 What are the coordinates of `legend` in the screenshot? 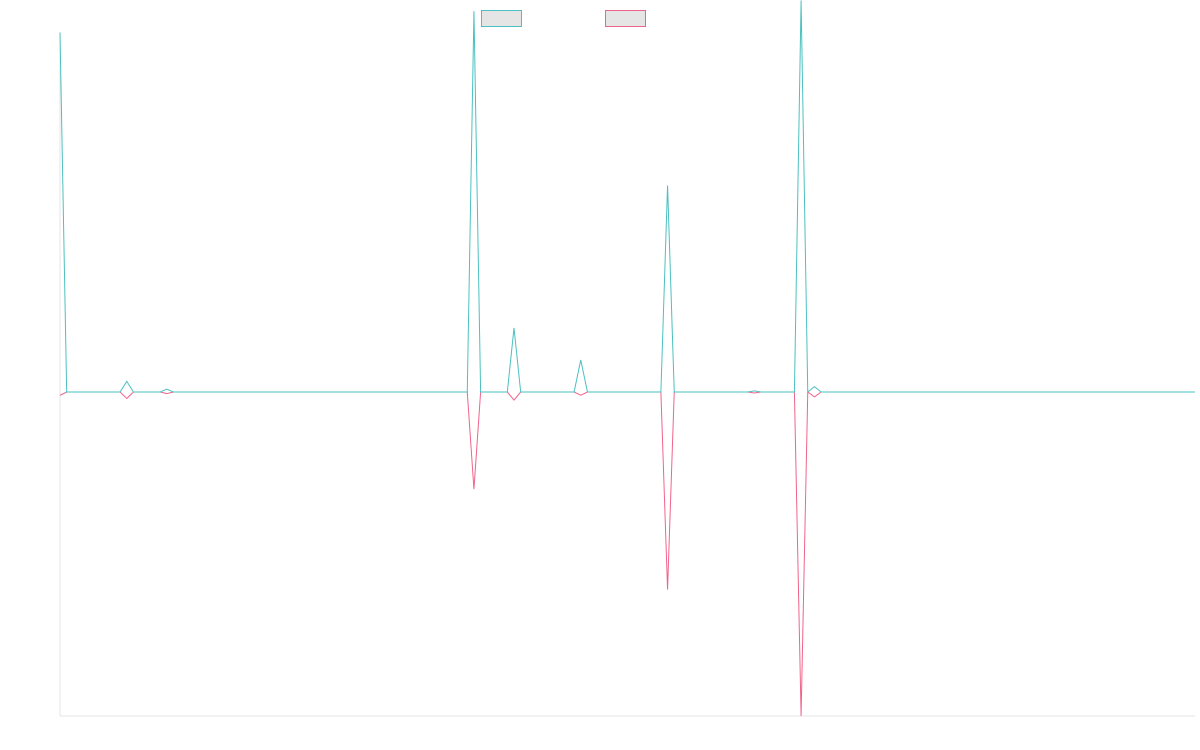 It's located at (563, 18).